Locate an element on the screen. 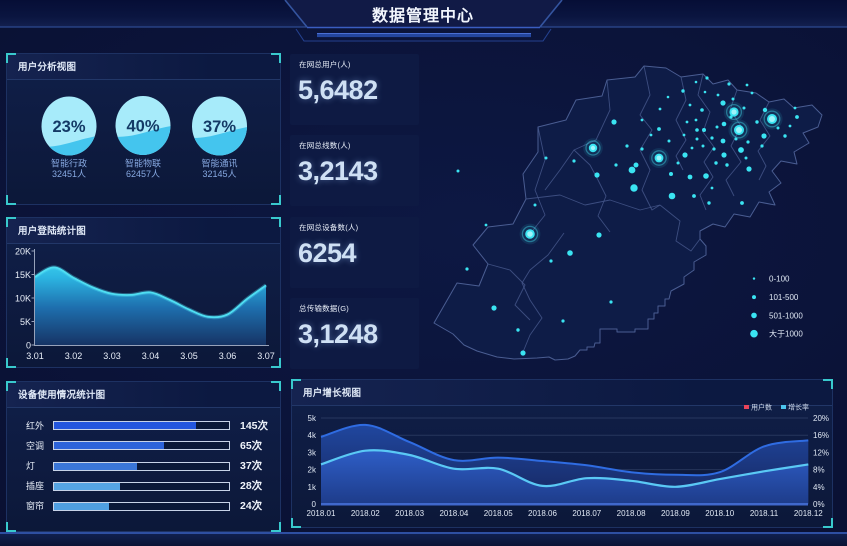 The width and height of the screenshot is (847, 546). svg-text: 数据管理中心 is located at coordinates (423, 15).